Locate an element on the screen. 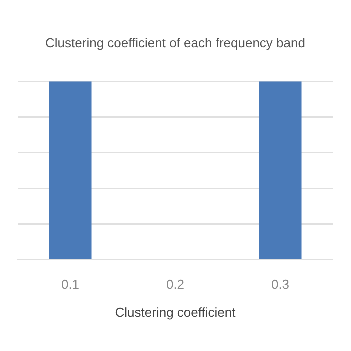  x-tick-label: 0.1 is located at coordinates (70, 284).